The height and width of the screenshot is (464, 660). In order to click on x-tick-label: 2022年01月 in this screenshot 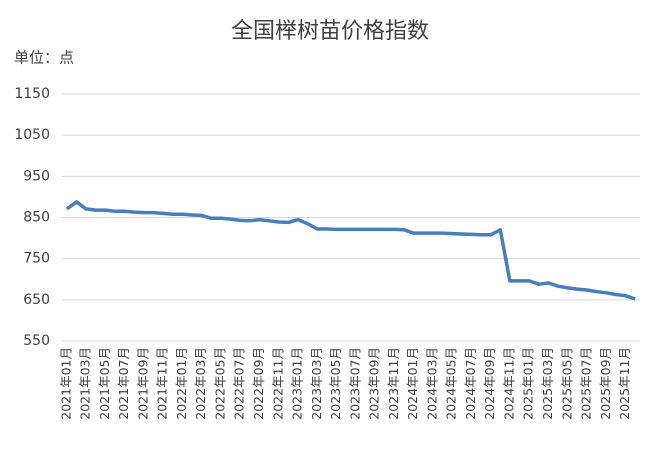, I will do `click(181, 383)`.